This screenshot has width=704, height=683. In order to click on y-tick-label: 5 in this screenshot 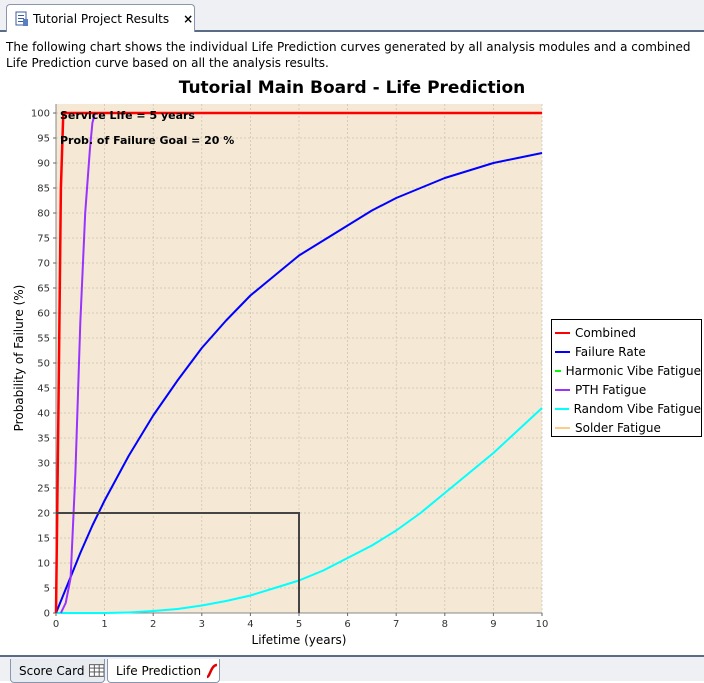, I will do `click(47, 589)`.